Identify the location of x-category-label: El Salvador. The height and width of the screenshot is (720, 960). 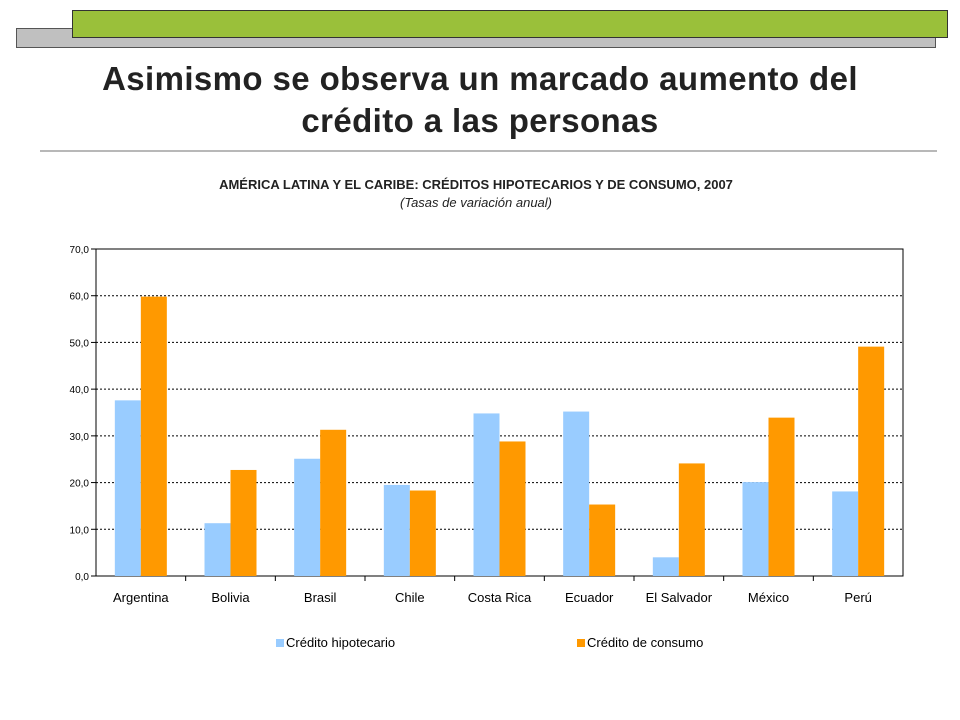
(679, 597).